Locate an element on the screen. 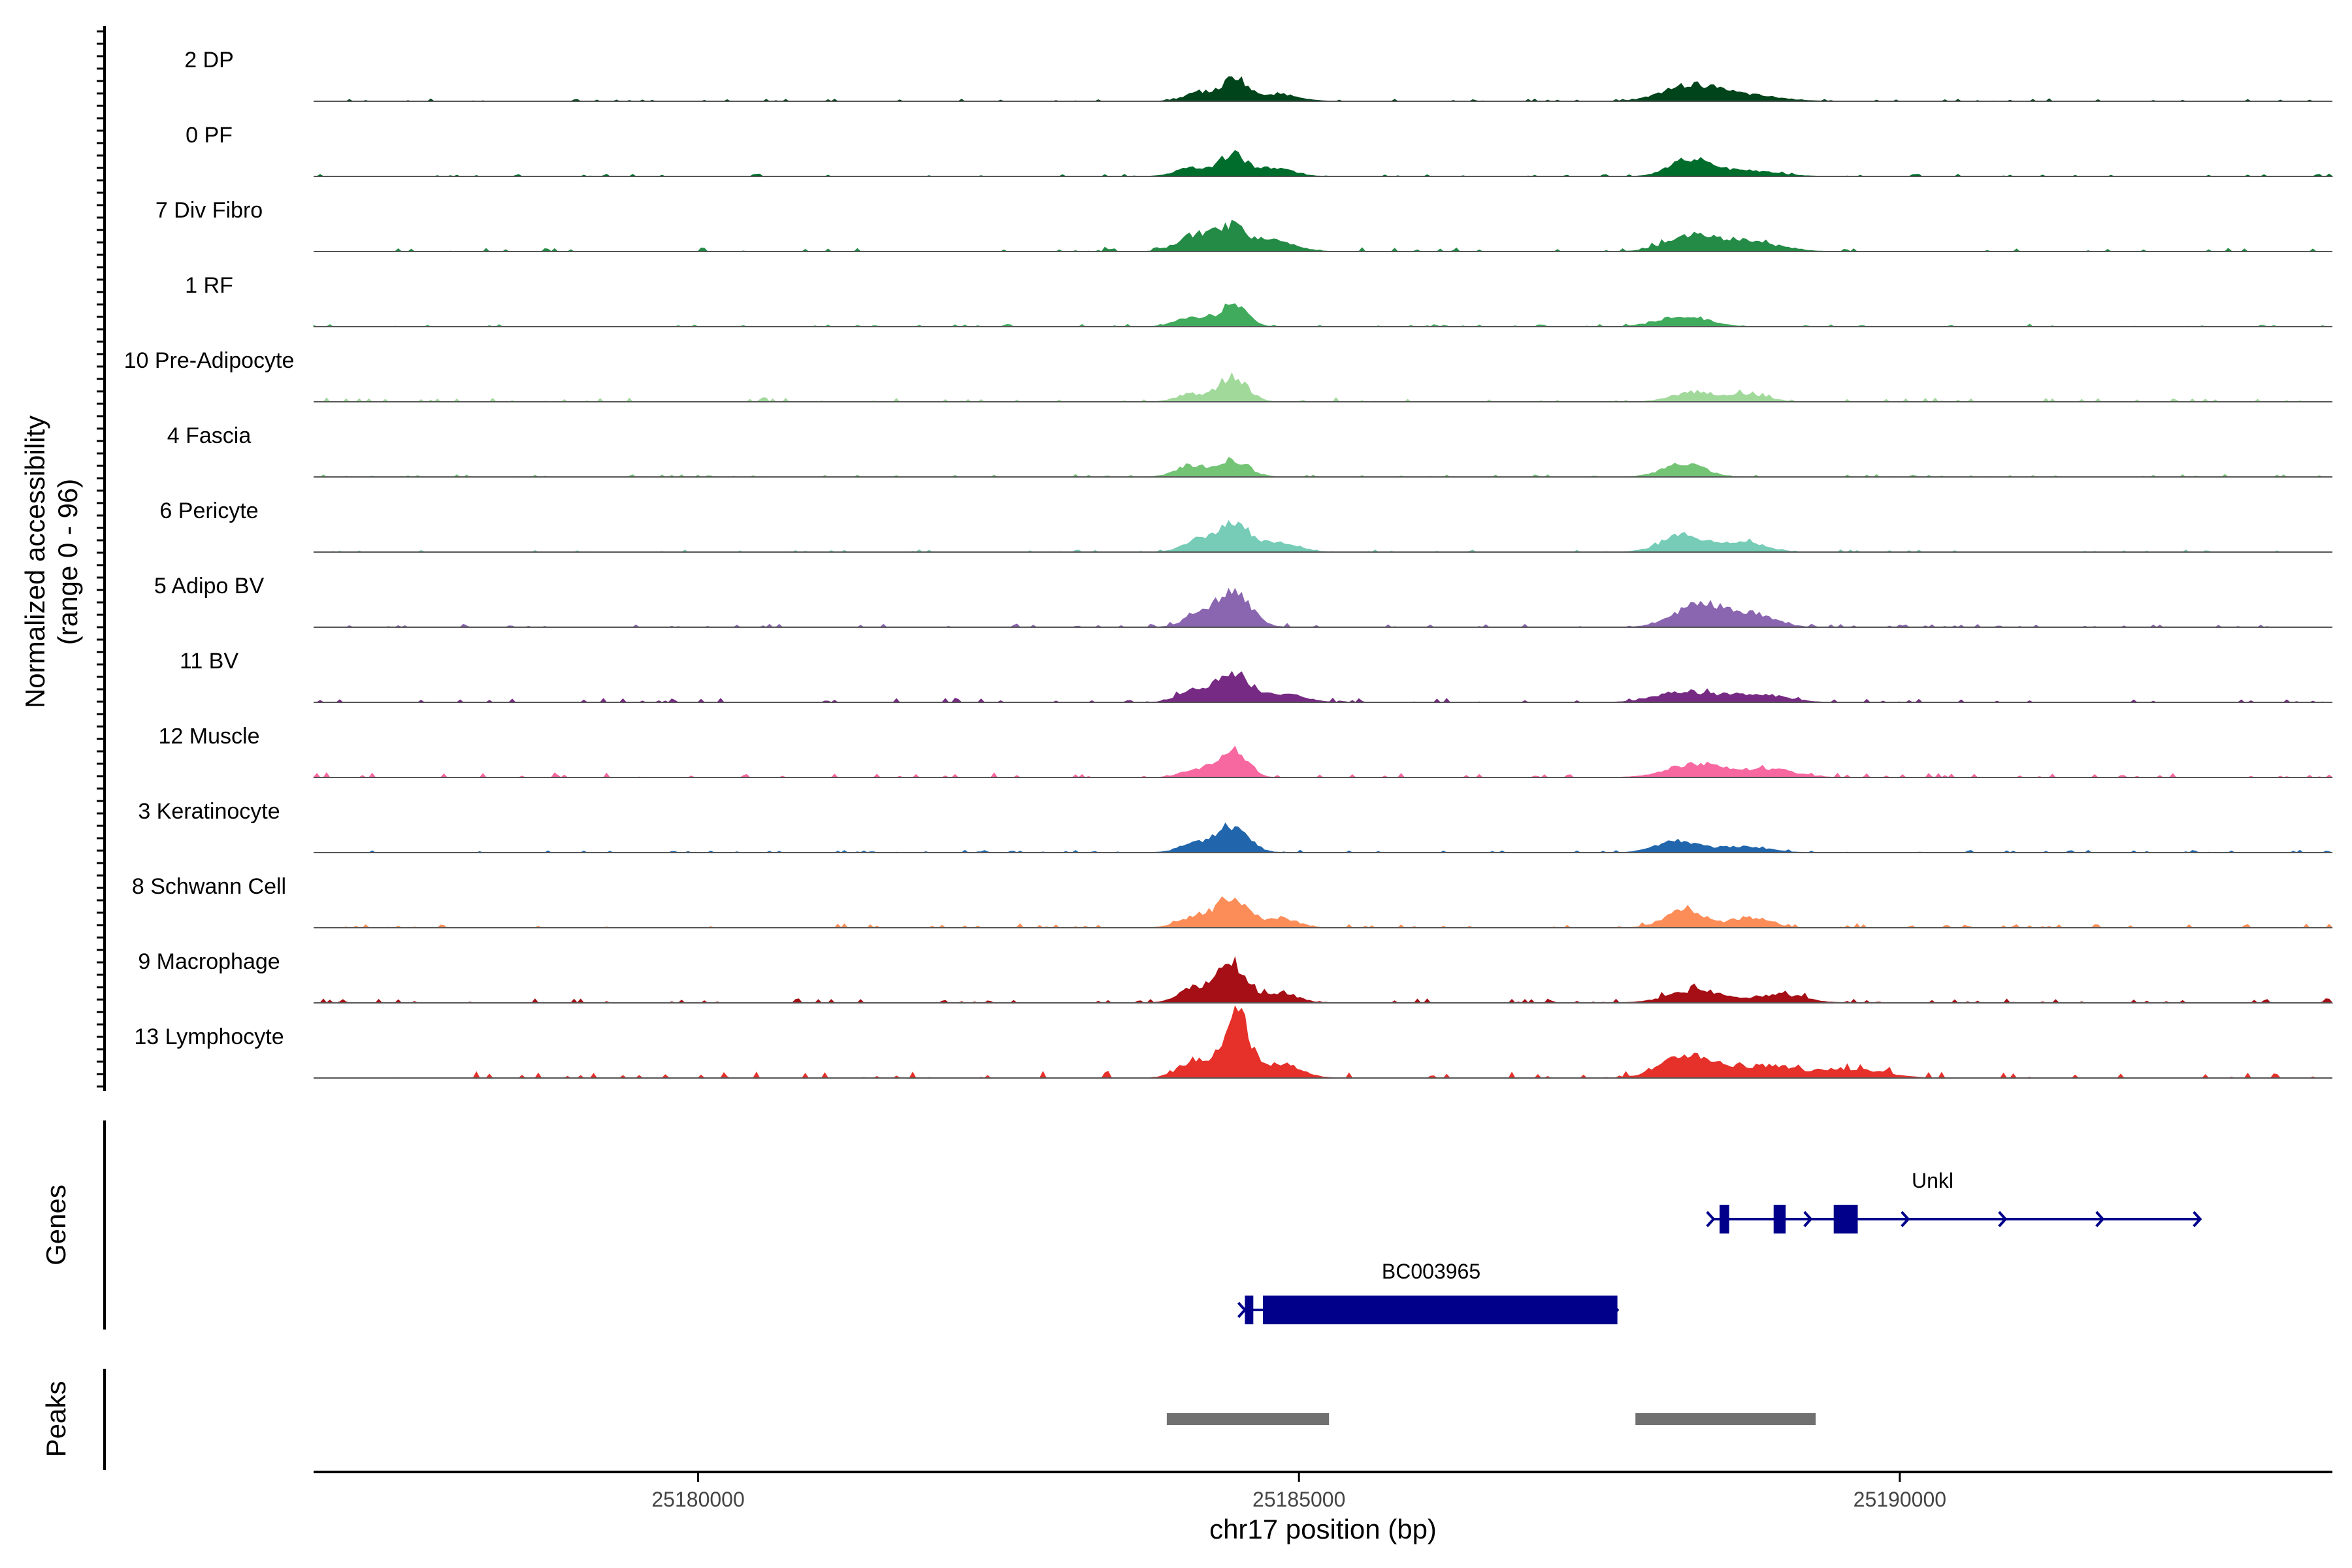 The image size is (2352, 1568). x-axis-ticks: 25180000 25185000 25190000 is located at coordinates (1298, 1491).